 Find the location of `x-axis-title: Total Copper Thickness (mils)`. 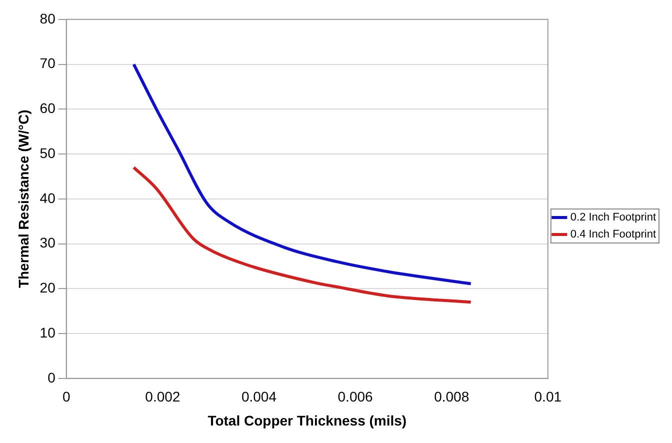

x-axis-title: Total Copper Thickness (mils) is located at coordinates (307, 420).